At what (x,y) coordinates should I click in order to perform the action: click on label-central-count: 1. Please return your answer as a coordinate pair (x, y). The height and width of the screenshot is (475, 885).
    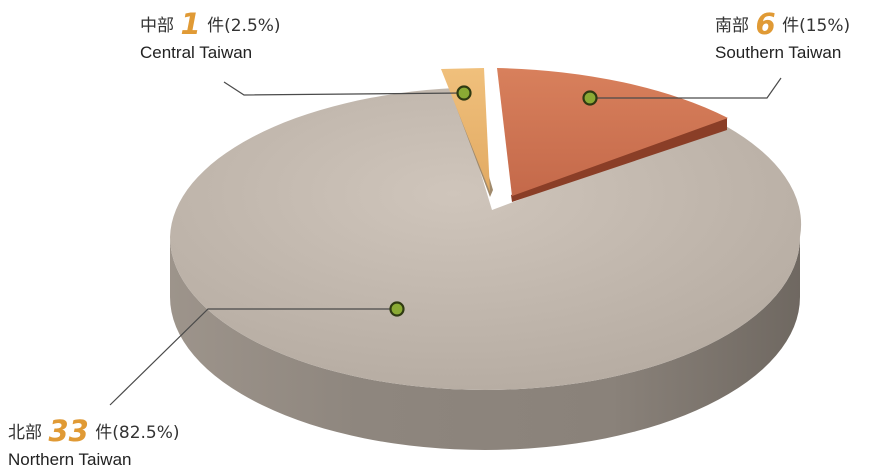
    Looking at the image, I should click on (190, 24).